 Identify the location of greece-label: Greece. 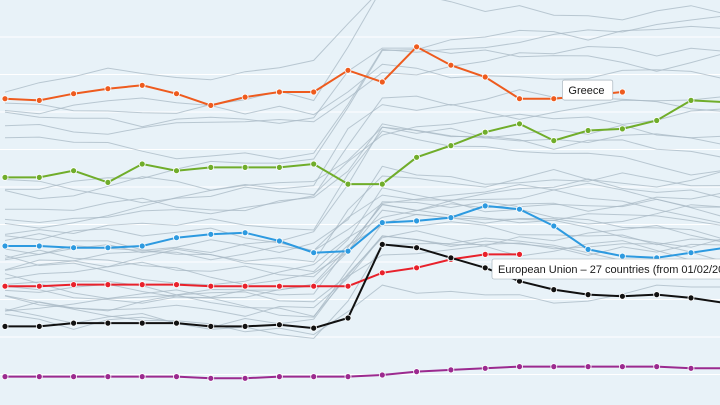
(588, 90).